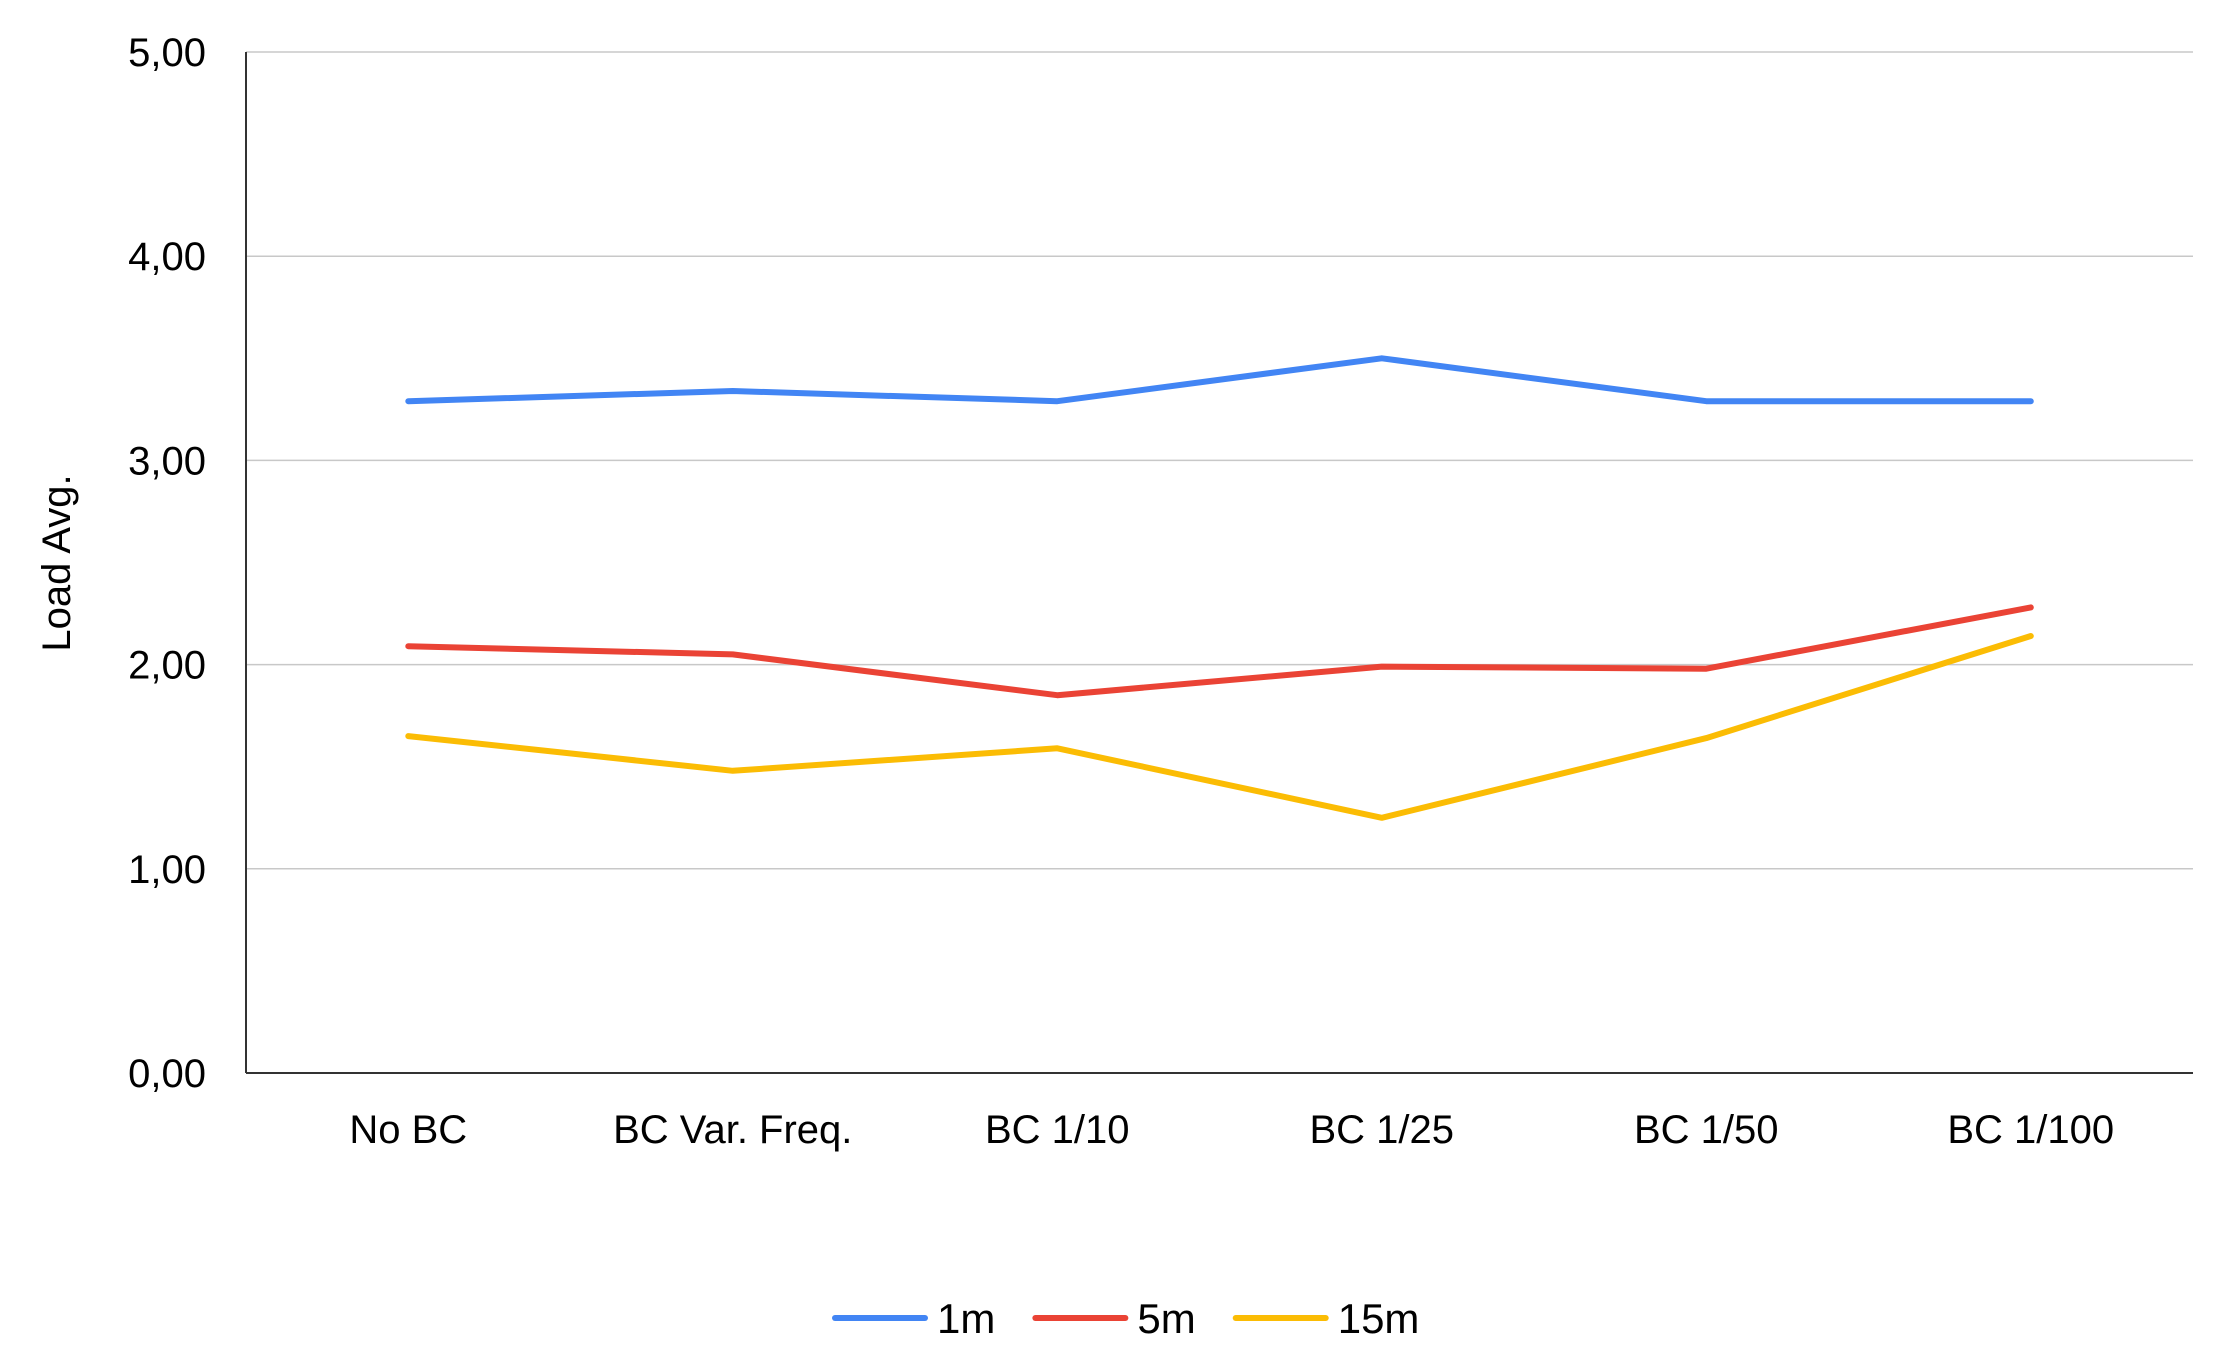 This screenshot has width=2224, height=1368. What do you see at coordinates (1381, 1130) in the screenshot?
I see `x-tick-label: BC 1/25` at bounding box center [1381, 1130].